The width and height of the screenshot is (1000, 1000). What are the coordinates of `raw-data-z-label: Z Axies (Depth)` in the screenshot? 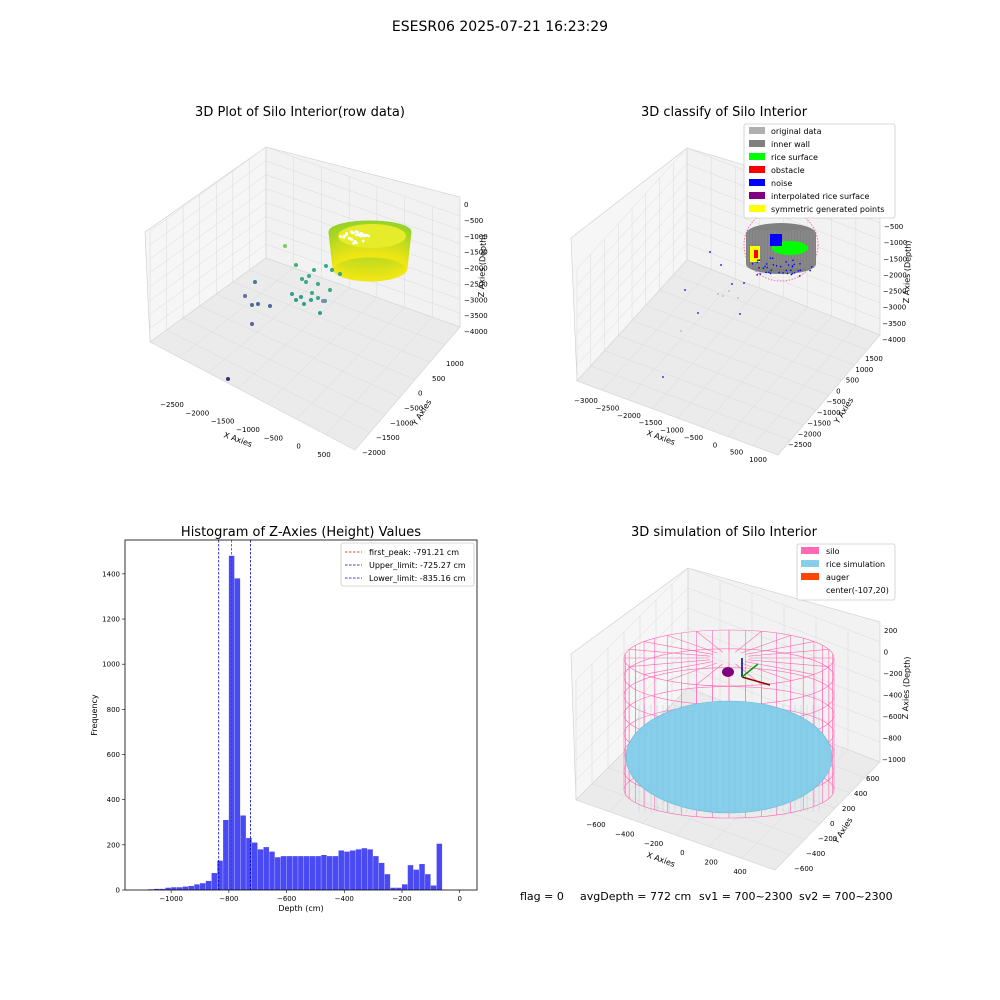 It's located at (482, 265).